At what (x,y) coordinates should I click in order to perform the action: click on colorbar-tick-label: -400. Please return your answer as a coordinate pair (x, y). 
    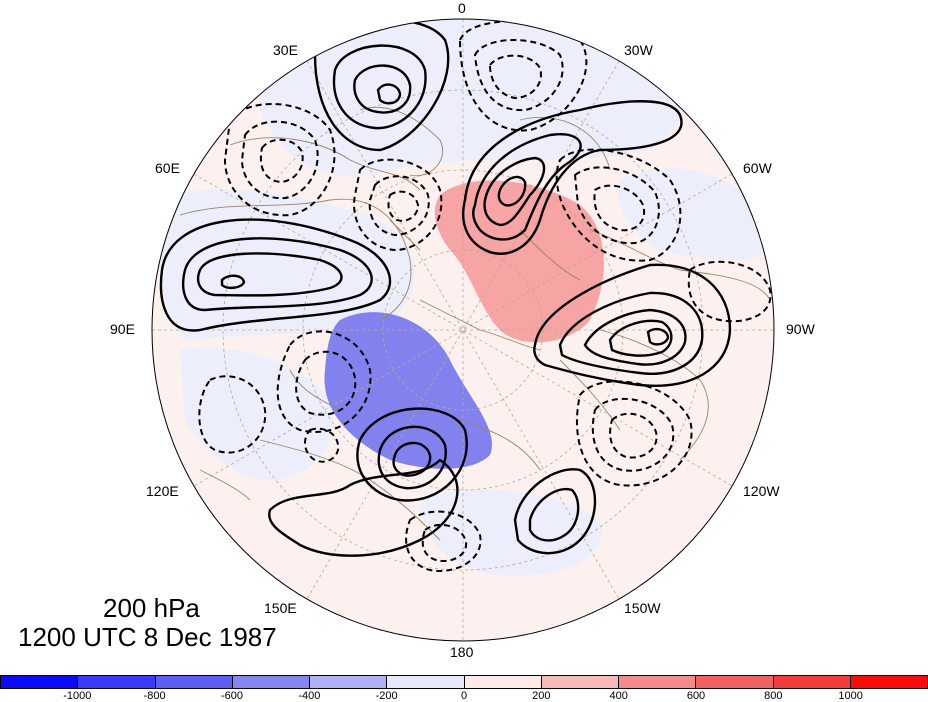
    Looking at the image, I should click on (309, 696).